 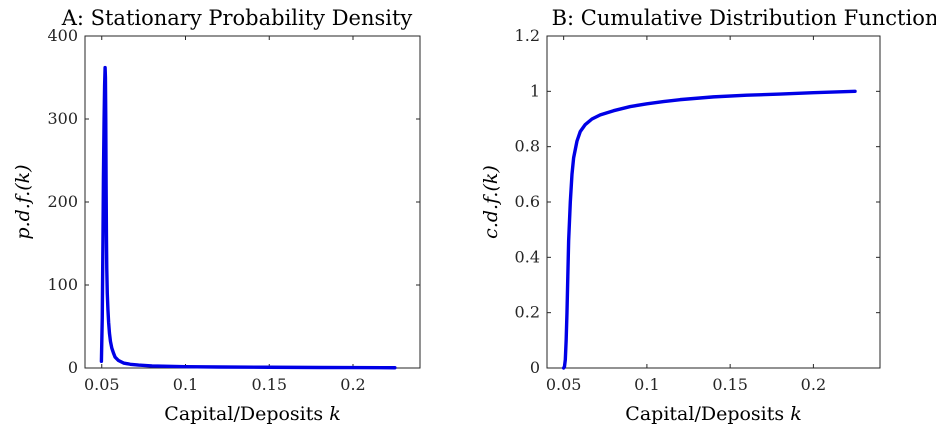 What do you see at coordinates (535, 90) in the screenshot?
I see `y-tick-label: 1` at bounding box center [535, 90].